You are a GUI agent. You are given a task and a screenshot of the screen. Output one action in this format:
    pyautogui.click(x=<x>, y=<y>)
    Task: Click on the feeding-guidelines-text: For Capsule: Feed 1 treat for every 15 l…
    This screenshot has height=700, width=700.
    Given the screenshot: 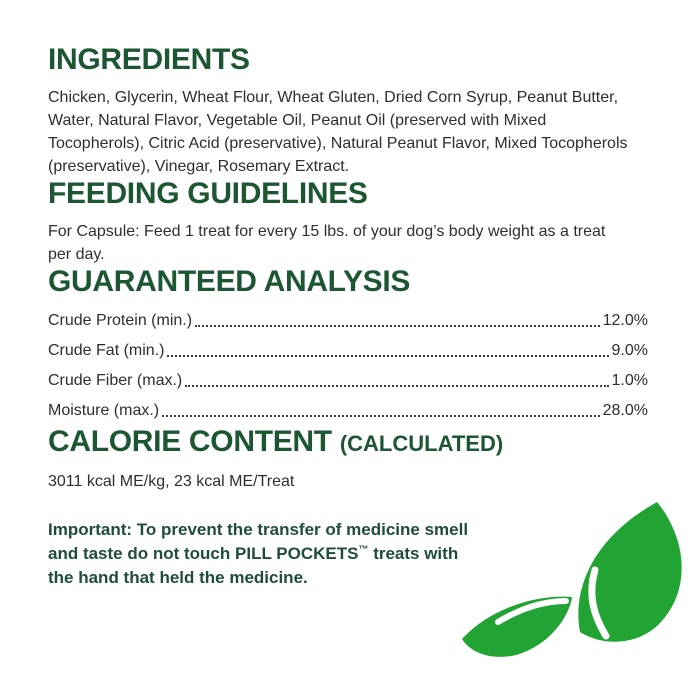 What is the action you would take?
    pyautogui.click(x=327, y=243)
    